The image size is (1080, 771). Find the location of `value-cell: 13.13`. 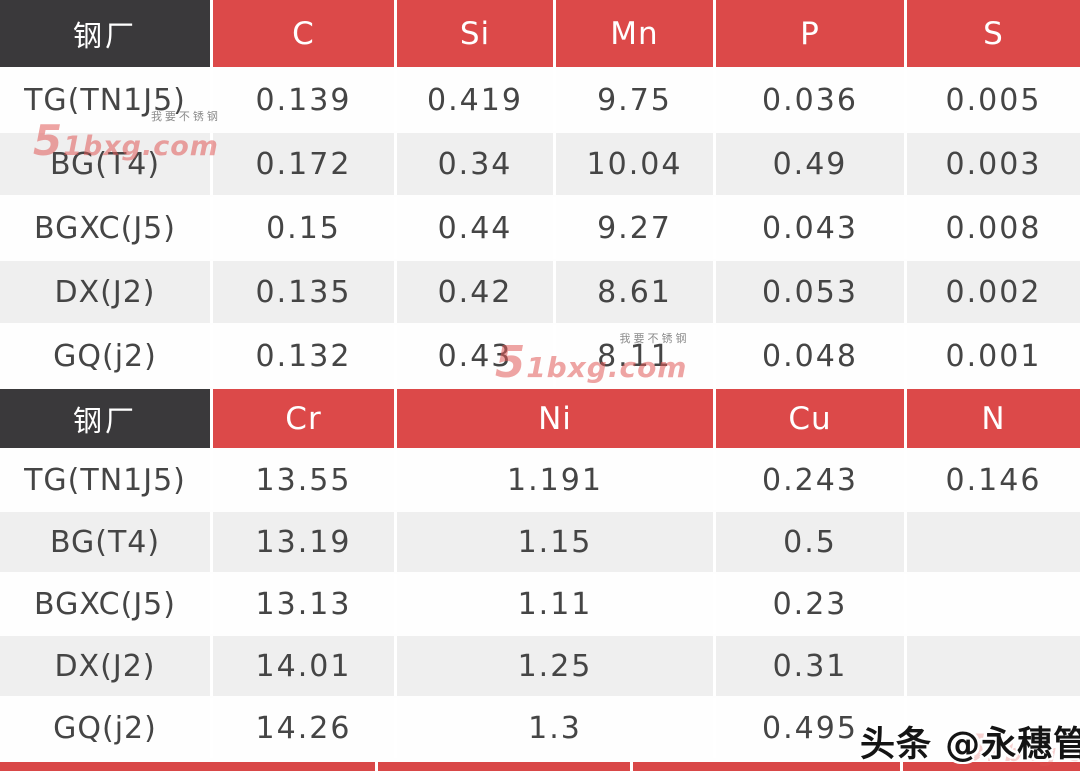

value-cell: 13.13 is located at coordinates (305, 604).